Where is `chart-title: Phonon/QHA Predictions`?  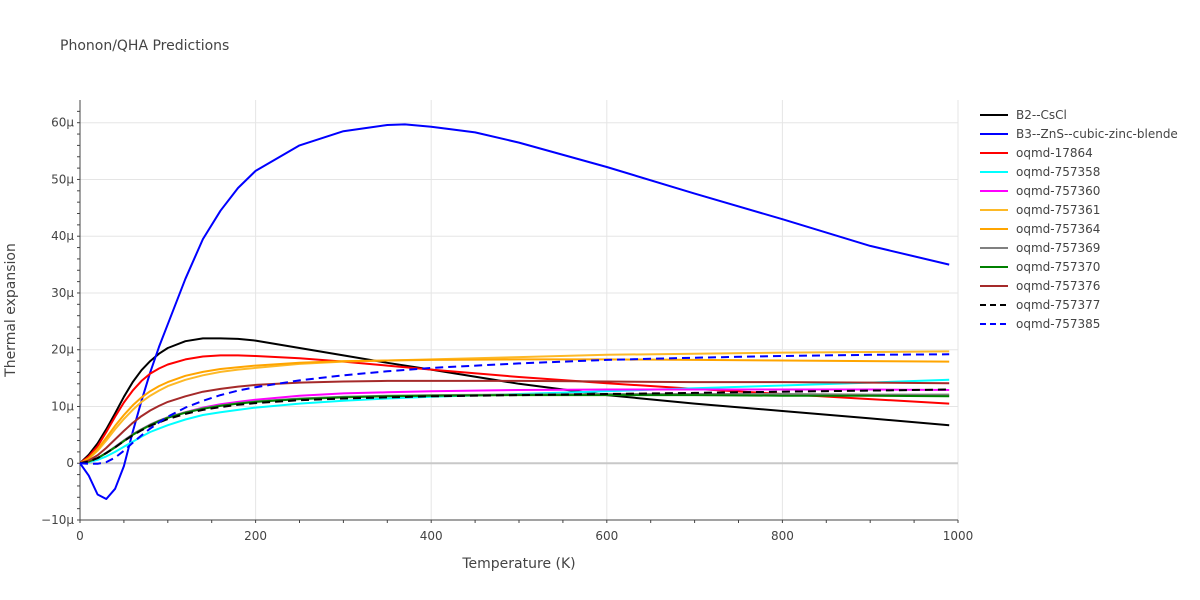 chart-title: Phonon/QHA Predictions is located at coordinates (144, 46).